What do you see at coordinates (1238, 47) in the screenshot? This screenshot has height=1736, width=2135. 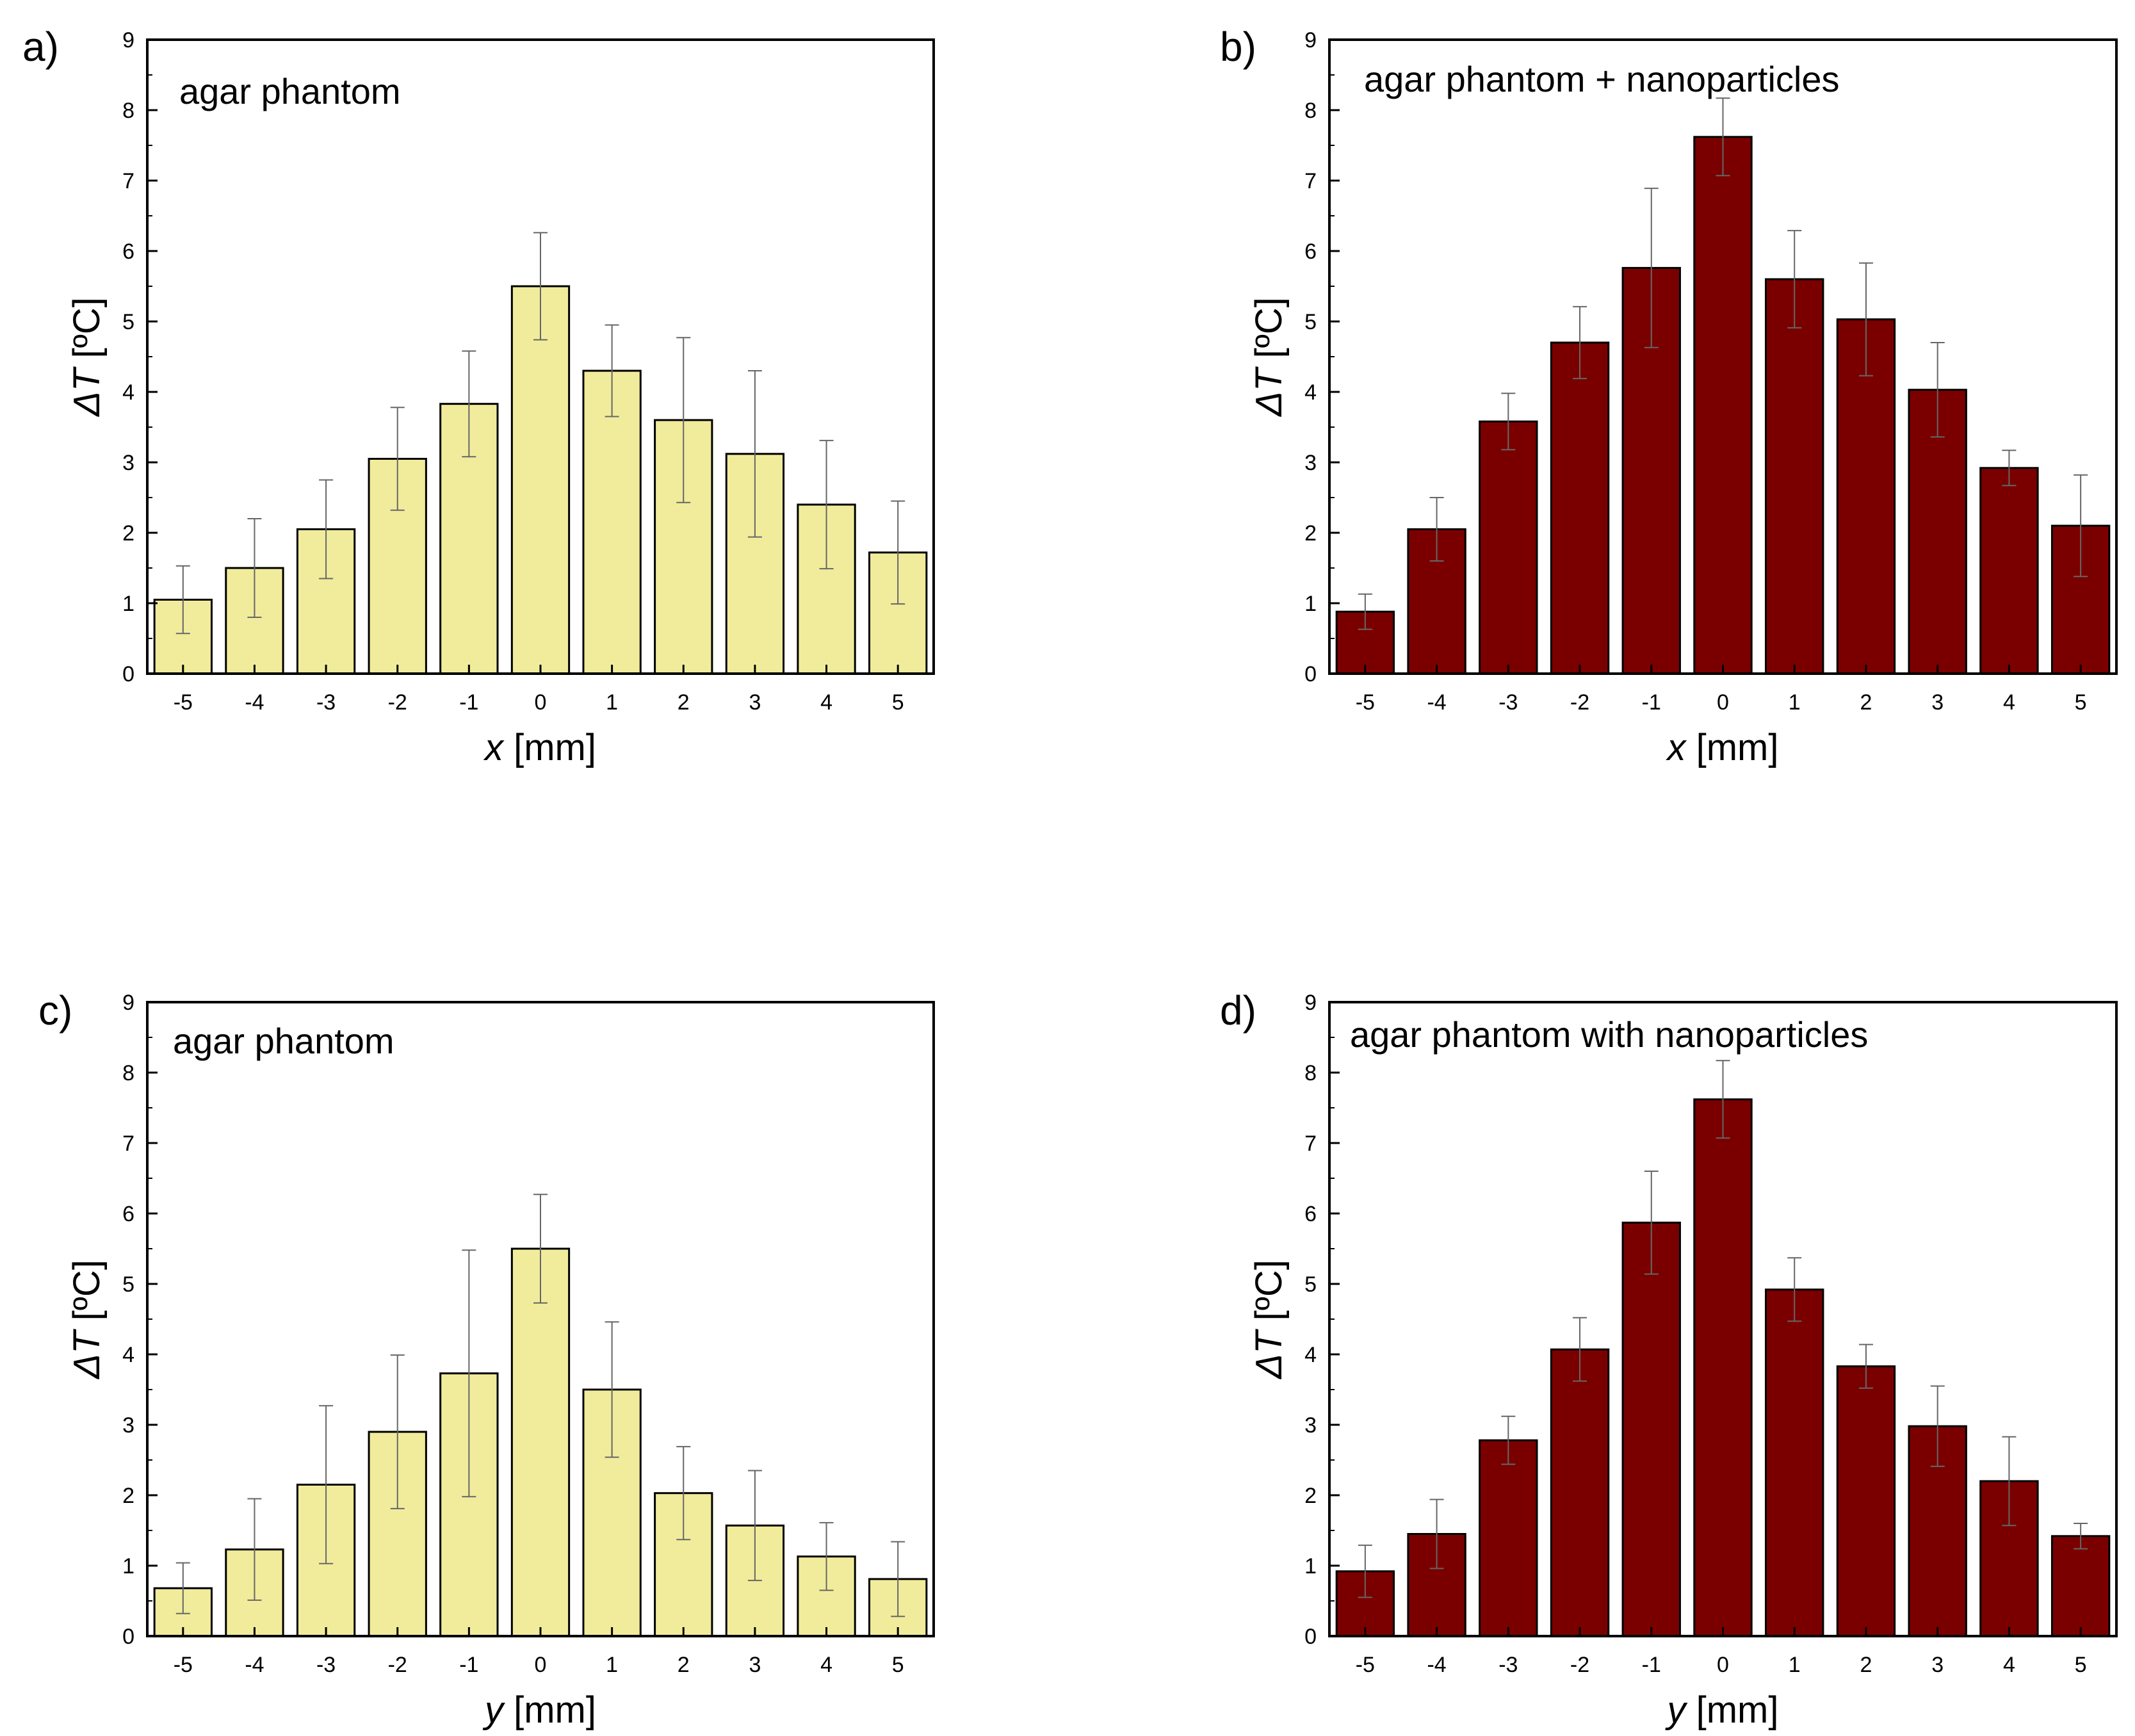 I see `panel-label: b)` at bounding box center [1238, 47].